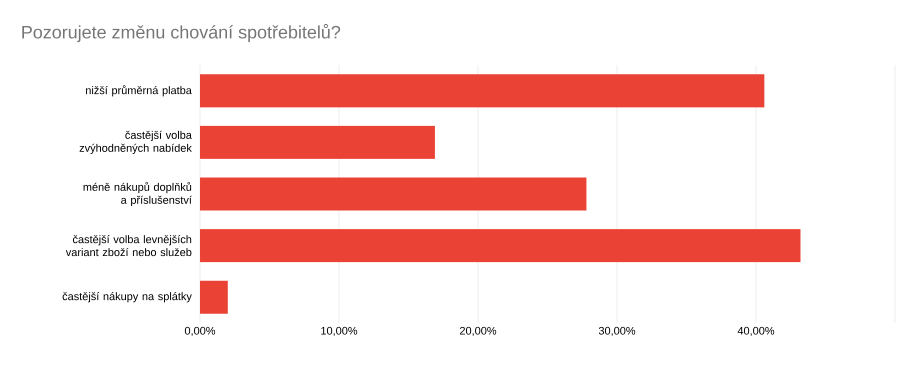 This screenshot has height=371, width=913. Describe the element at coordinates (478, 331) in the screenshot. I see `x-tick-label: 20,00%` at that location.